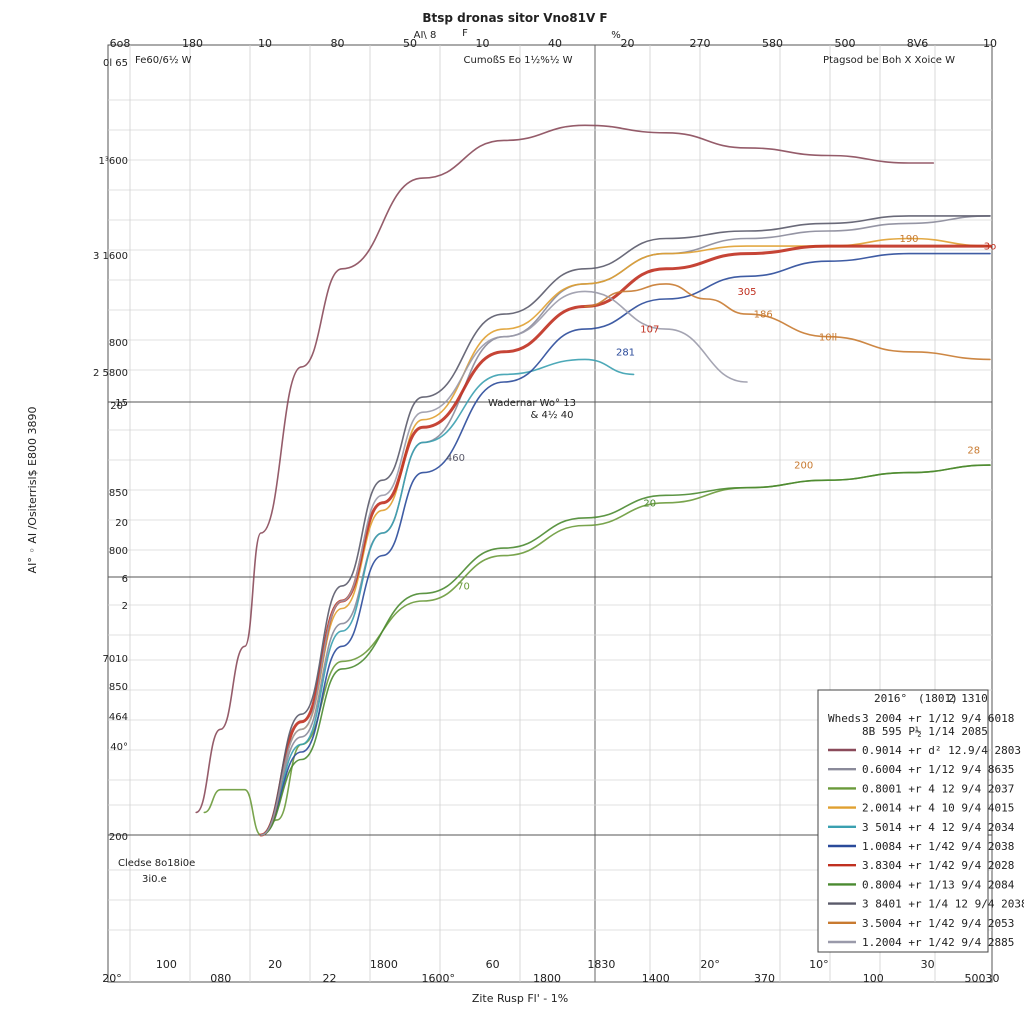  I want to click on y-tick-3: 3 1600, so click(110, 256).